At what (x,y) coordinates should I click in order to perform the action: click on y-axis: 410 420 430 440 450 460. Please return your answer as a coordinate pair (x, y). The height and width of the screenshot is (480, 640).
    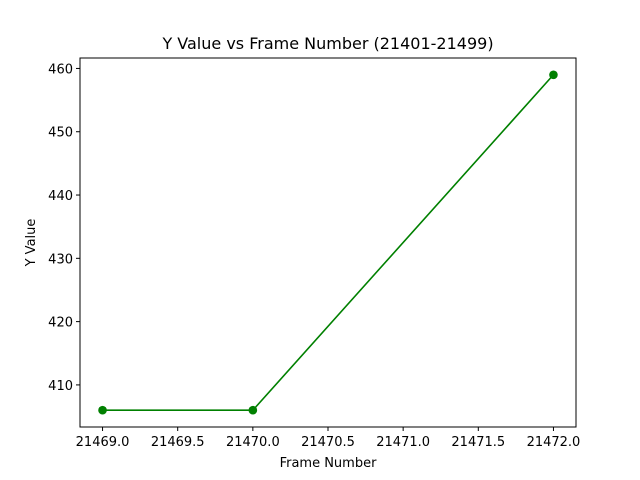
    Looking at the image, I should click on (64, 228).